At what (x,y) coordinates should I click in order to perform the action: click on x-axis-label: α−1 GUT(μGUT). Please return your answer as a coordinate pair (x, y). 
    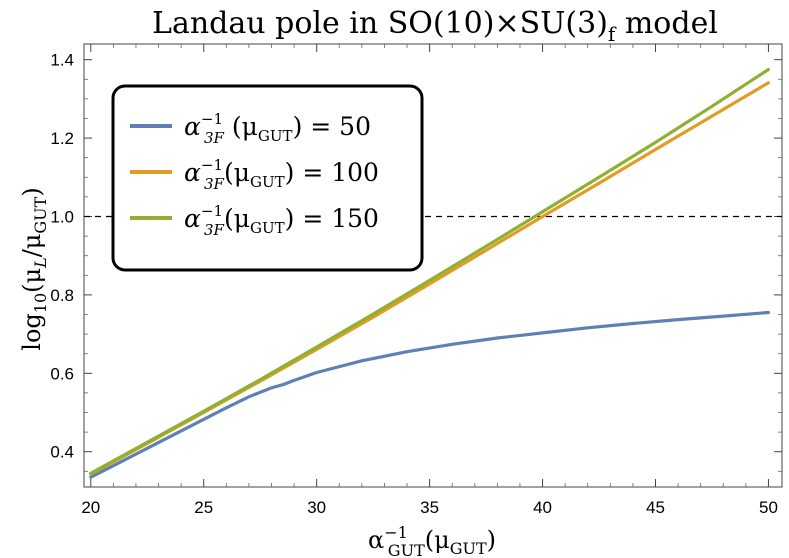
    Looking at the image, I should click on (432, 540).